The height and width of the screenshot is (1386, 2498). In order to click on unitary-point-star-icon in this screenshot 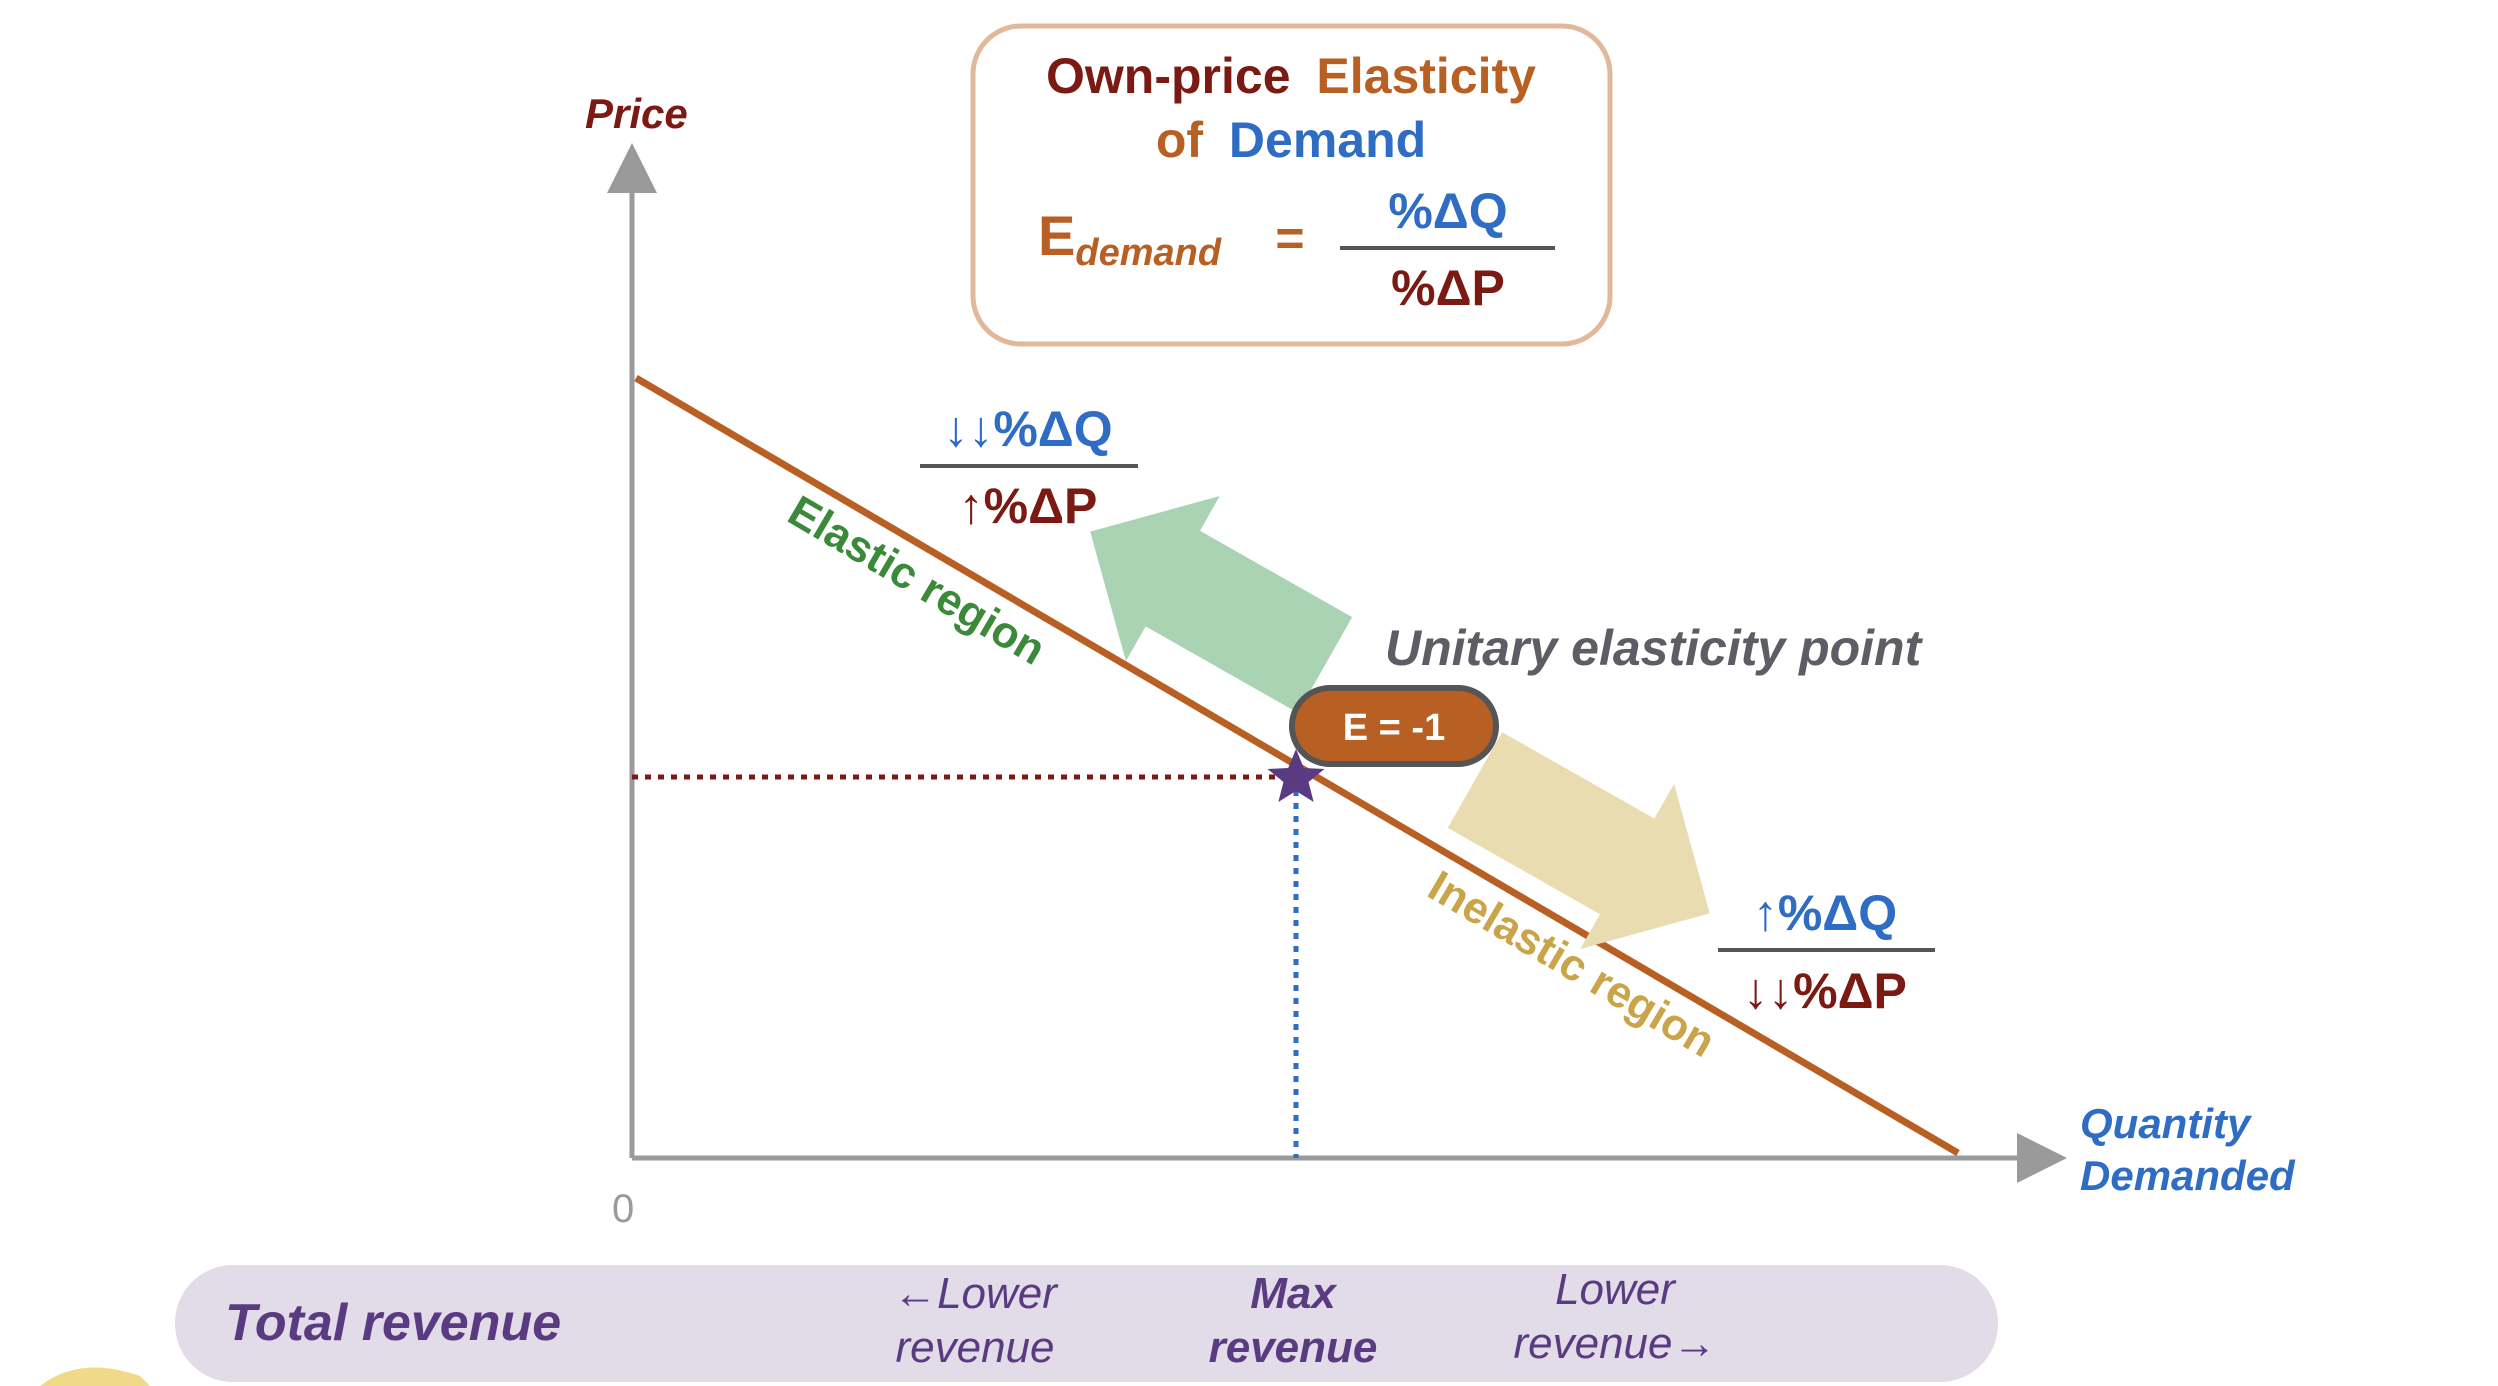, I will do `click(1296, 775)`.